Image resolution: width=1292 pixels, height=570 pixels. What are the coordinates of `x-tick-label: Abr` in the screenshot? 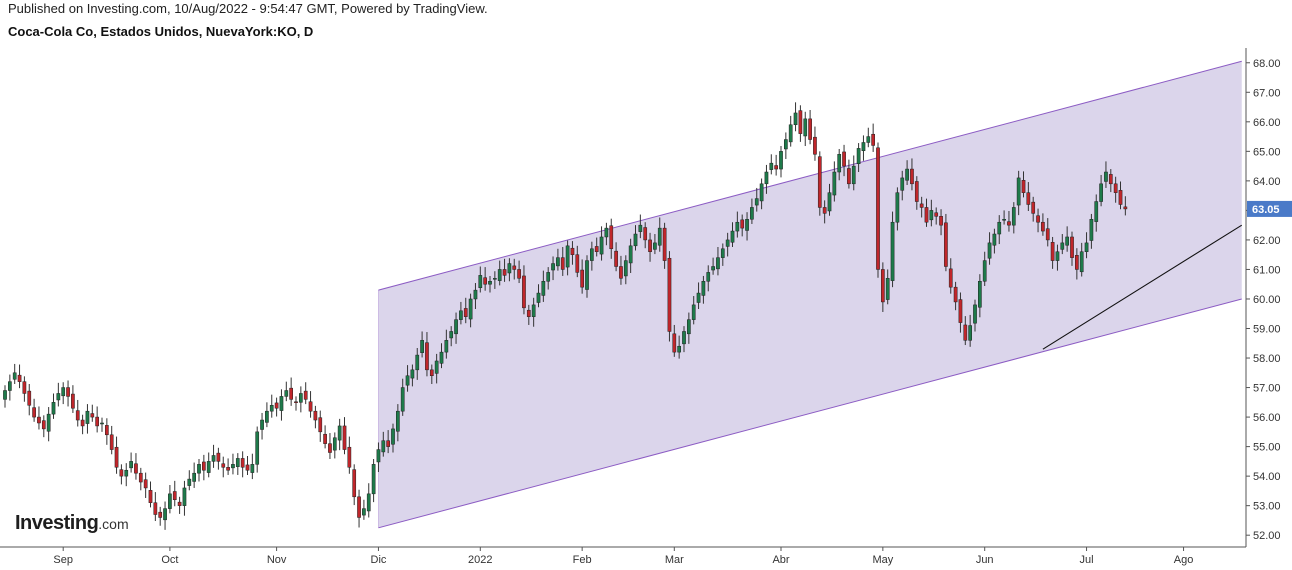 It's located at (780, 560).